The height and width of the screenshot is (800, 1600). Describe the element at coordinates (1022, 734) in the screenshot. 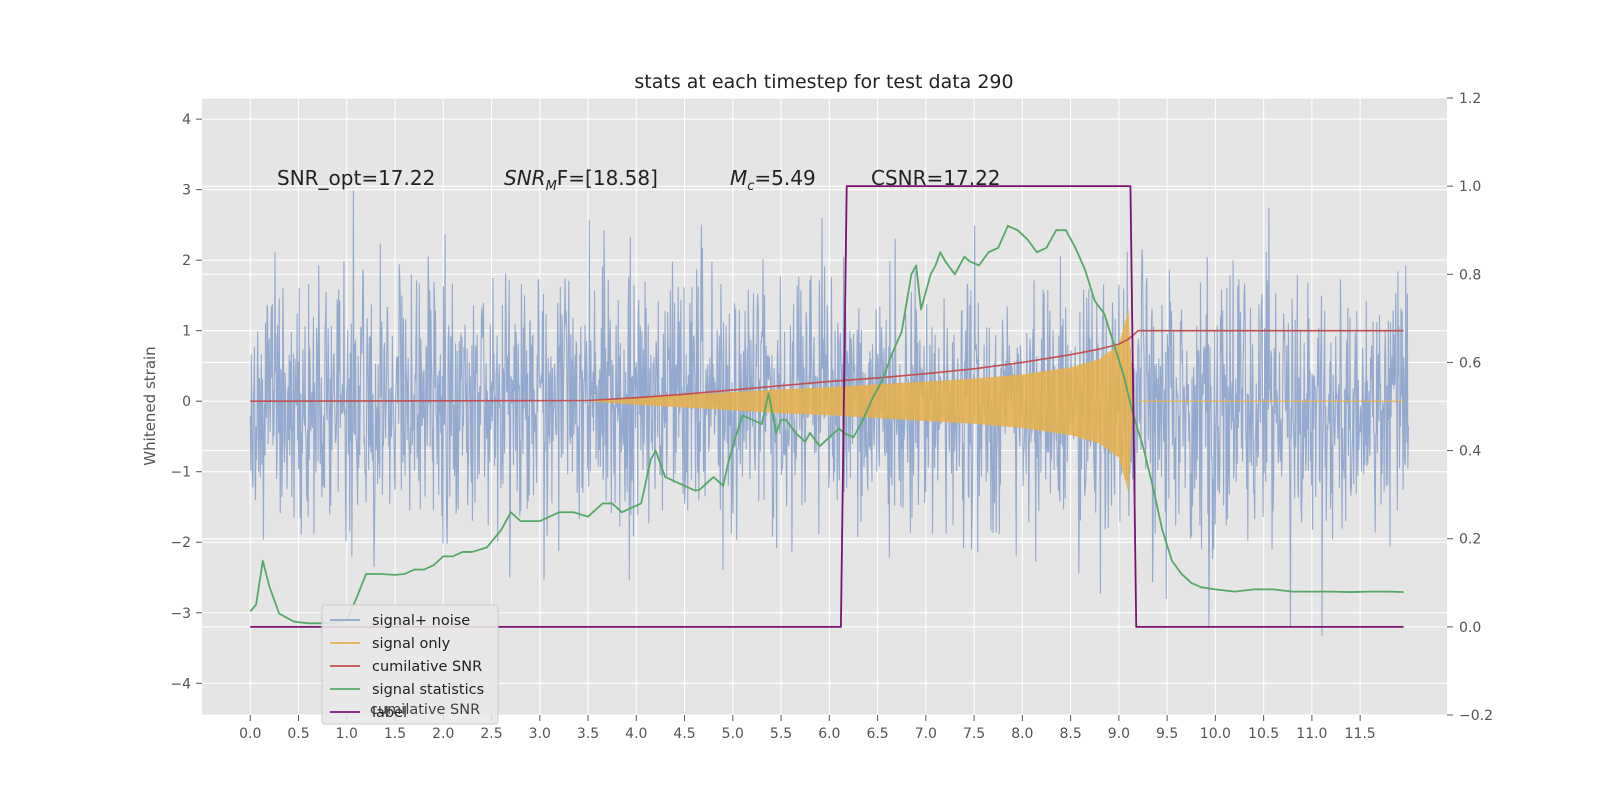

I see `x-tick-label: 8.0` at that location.